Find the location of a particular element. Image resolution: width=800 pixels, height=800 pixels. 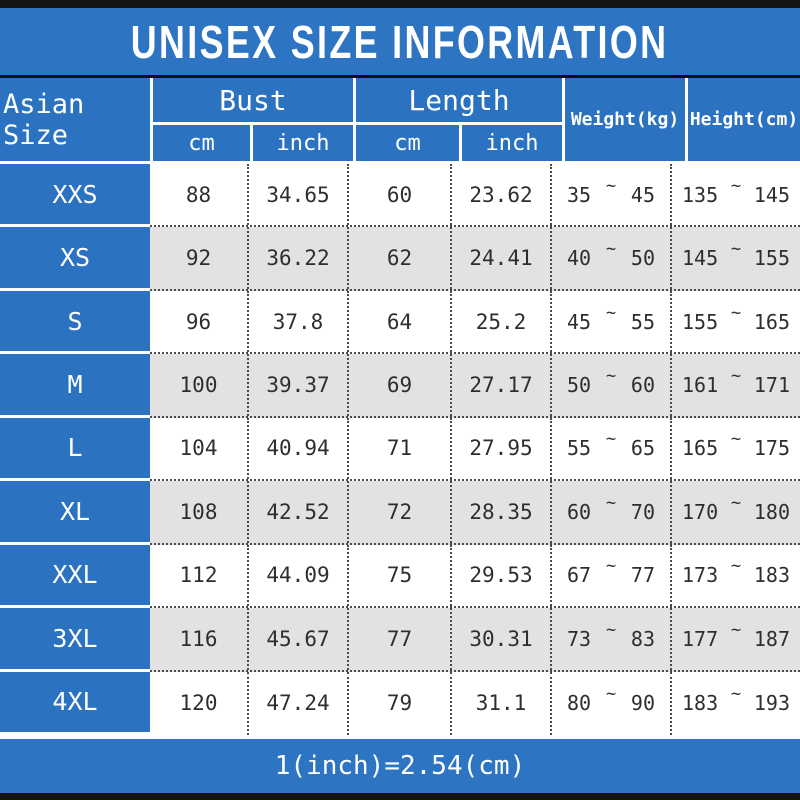

weight-max-value: 70 is located at coordinates (642, 511).